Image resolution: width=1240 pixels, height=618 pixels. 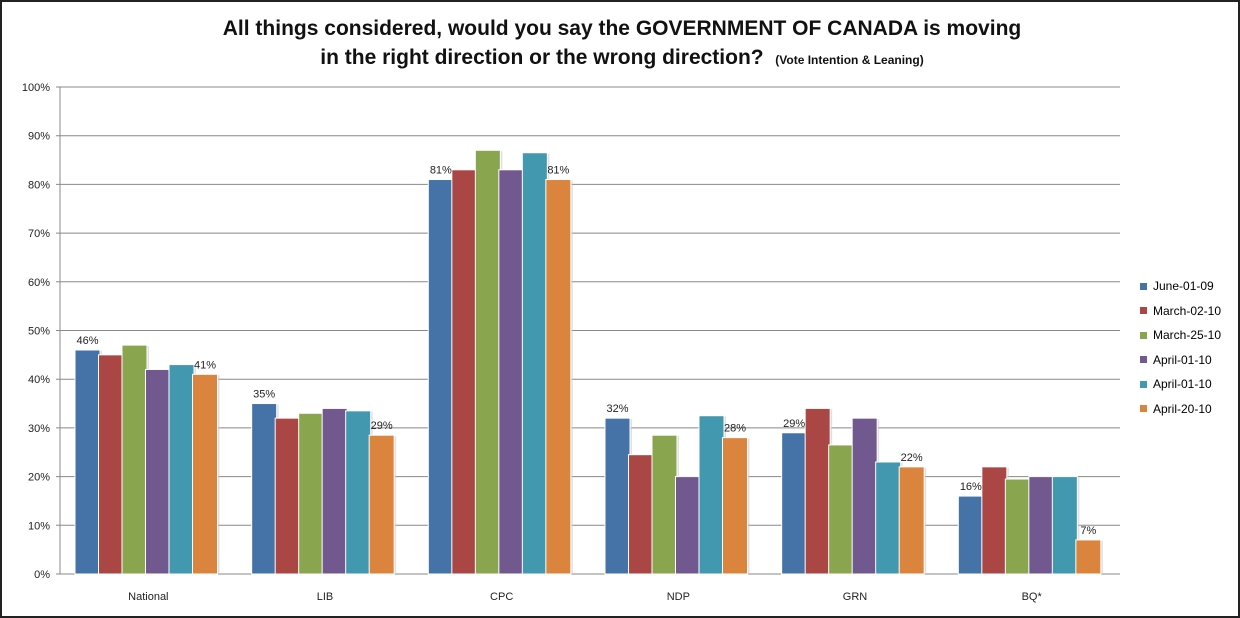 I want to click on legend-item: June-01-09, so click(x=1180, y=286).